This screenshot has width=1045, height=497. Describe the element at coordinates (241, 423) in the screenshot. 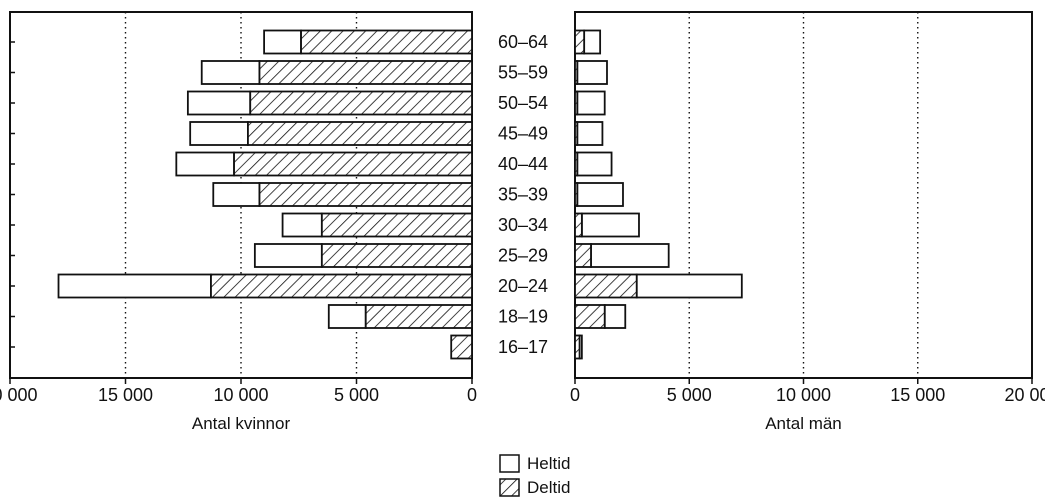

I see `x-axis-title: Antal kvinnor` at that location.